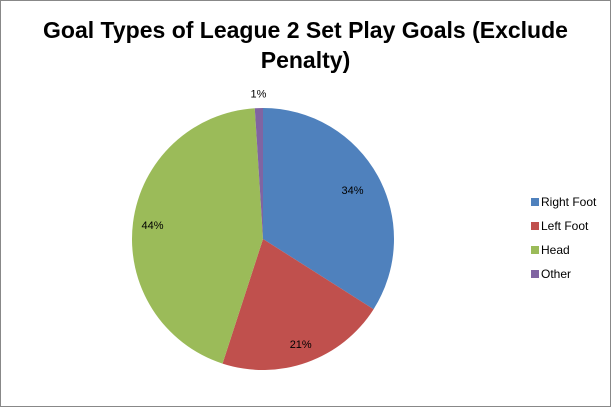 The width and height of the screenshot is (611, 407). Describe the element at coordinates (298, 304) in the screenshot. I see `pie-slice-left-foot` at that location.